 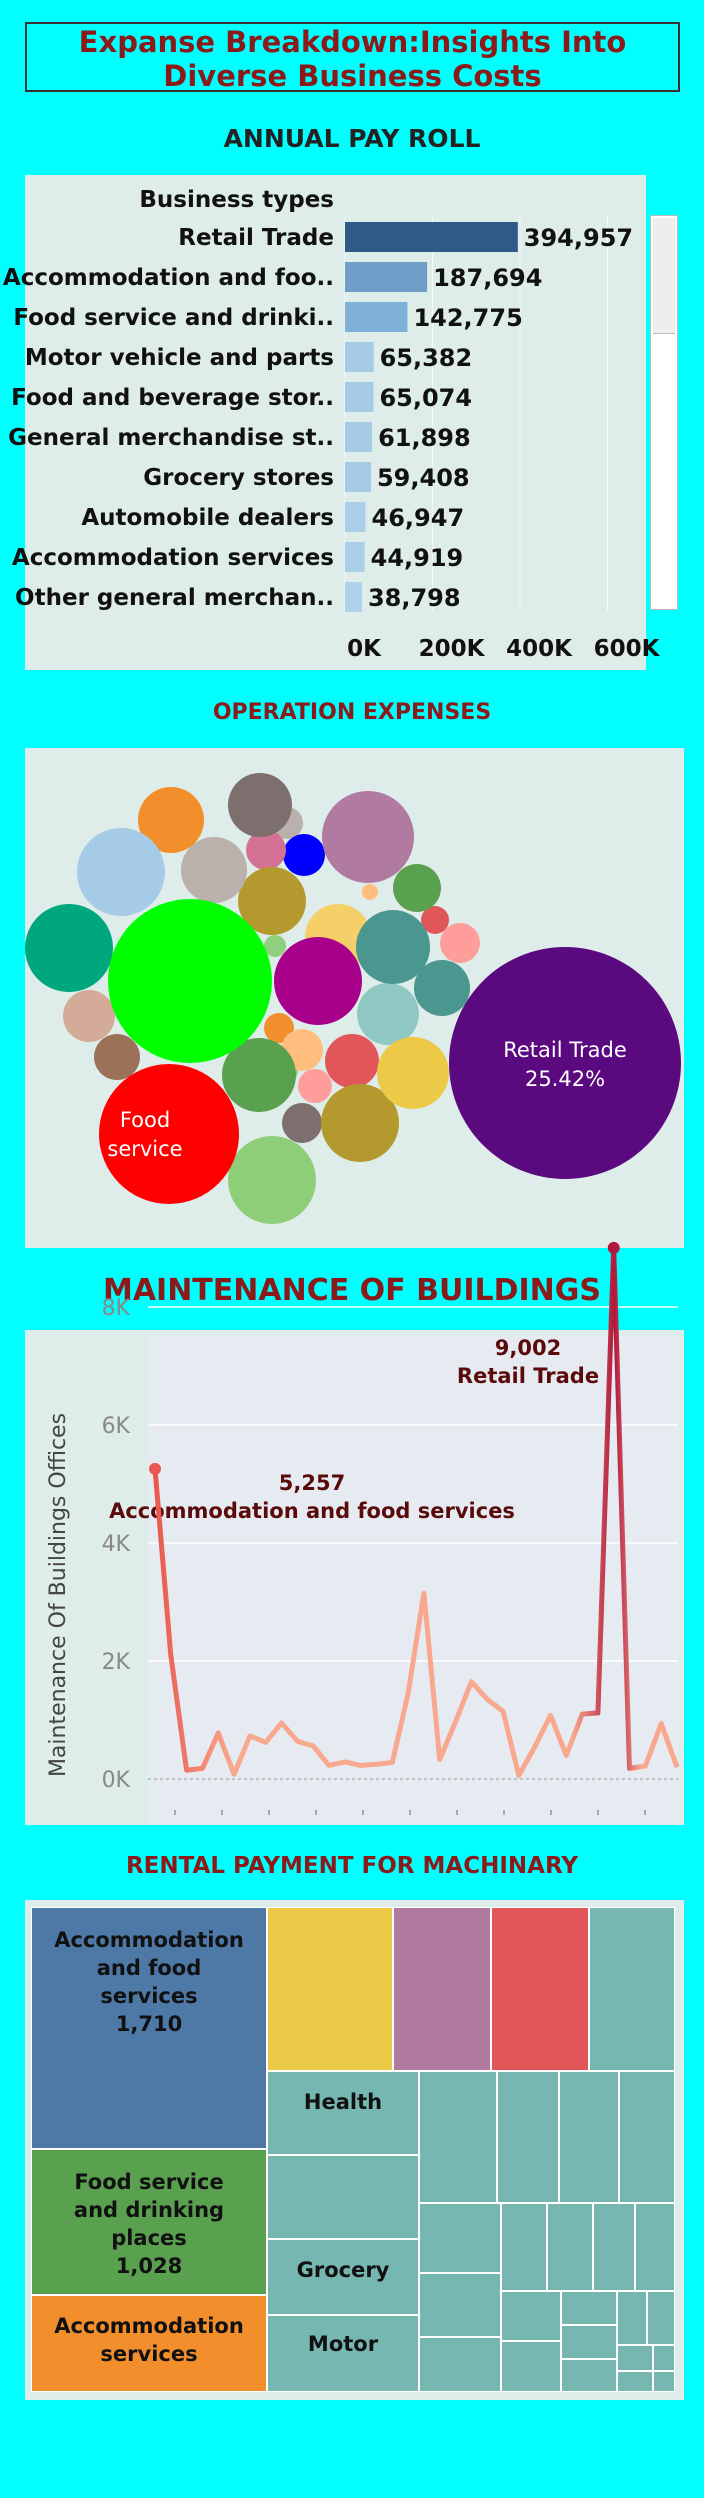 I want to click on payroll-scroll-thumb, so click(x=664, y=276).